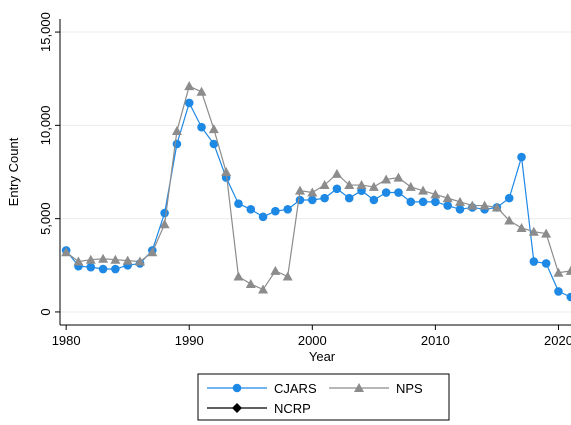 This screenshot has width=571, height=425. I want to click on y-tick-label: 0, so click(45, 311).